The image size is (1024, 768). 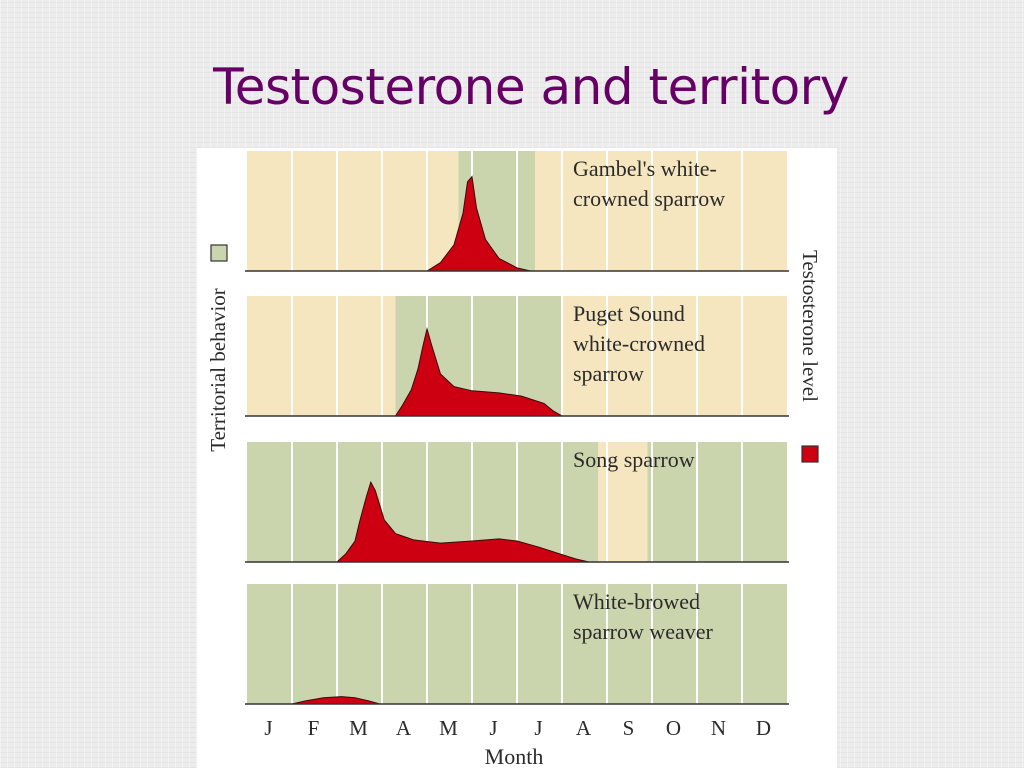 What do you see at coordinates (810, 326) in the screenshot?
I see `testosterone-legend-label: Testosterone level` at bounding box center [810, 326].